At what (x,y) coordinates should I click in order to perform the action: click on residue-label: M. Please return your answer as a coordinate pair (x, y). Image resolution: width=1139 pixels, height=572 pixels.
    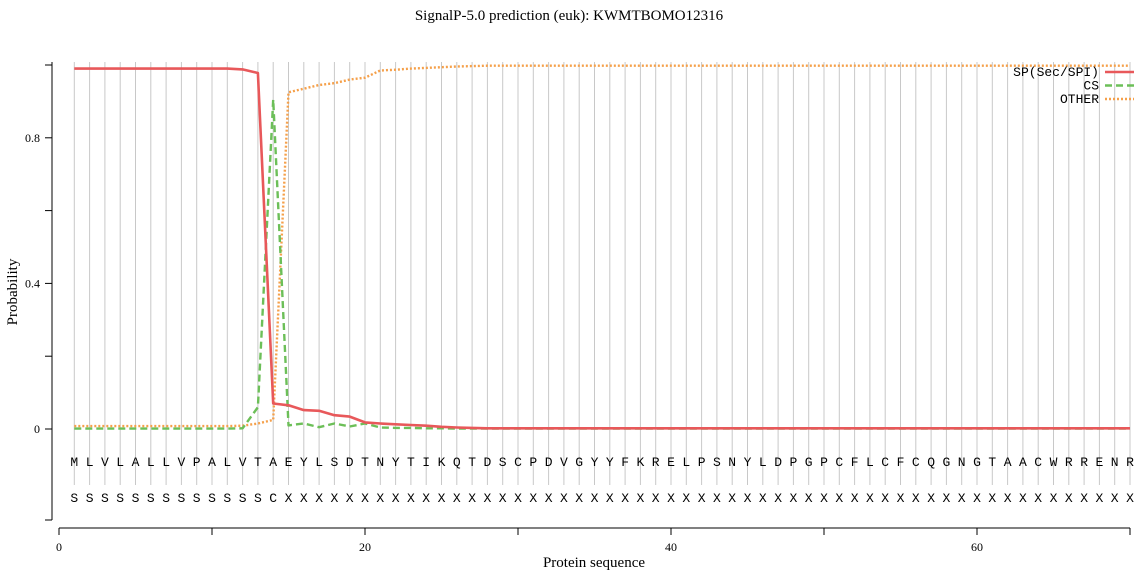
    Looking at the image, I should click on (74, 462).